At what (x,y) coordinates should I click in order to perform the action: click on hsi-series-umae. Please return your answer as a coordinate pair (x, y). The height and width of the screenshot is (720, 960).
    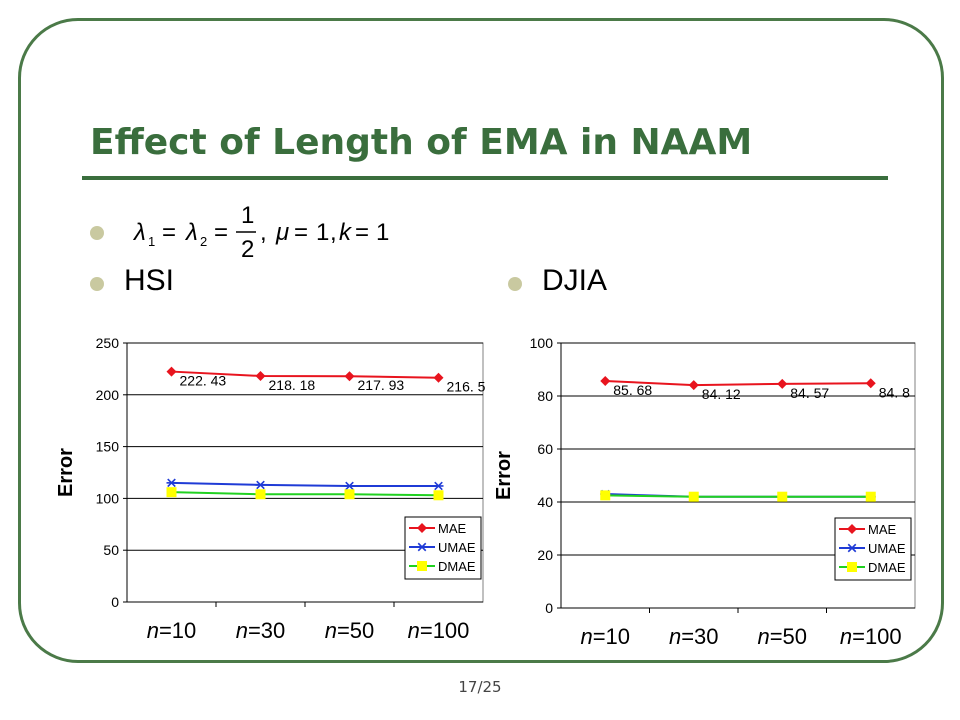
    Looking at the image, I should click on (305, 484).